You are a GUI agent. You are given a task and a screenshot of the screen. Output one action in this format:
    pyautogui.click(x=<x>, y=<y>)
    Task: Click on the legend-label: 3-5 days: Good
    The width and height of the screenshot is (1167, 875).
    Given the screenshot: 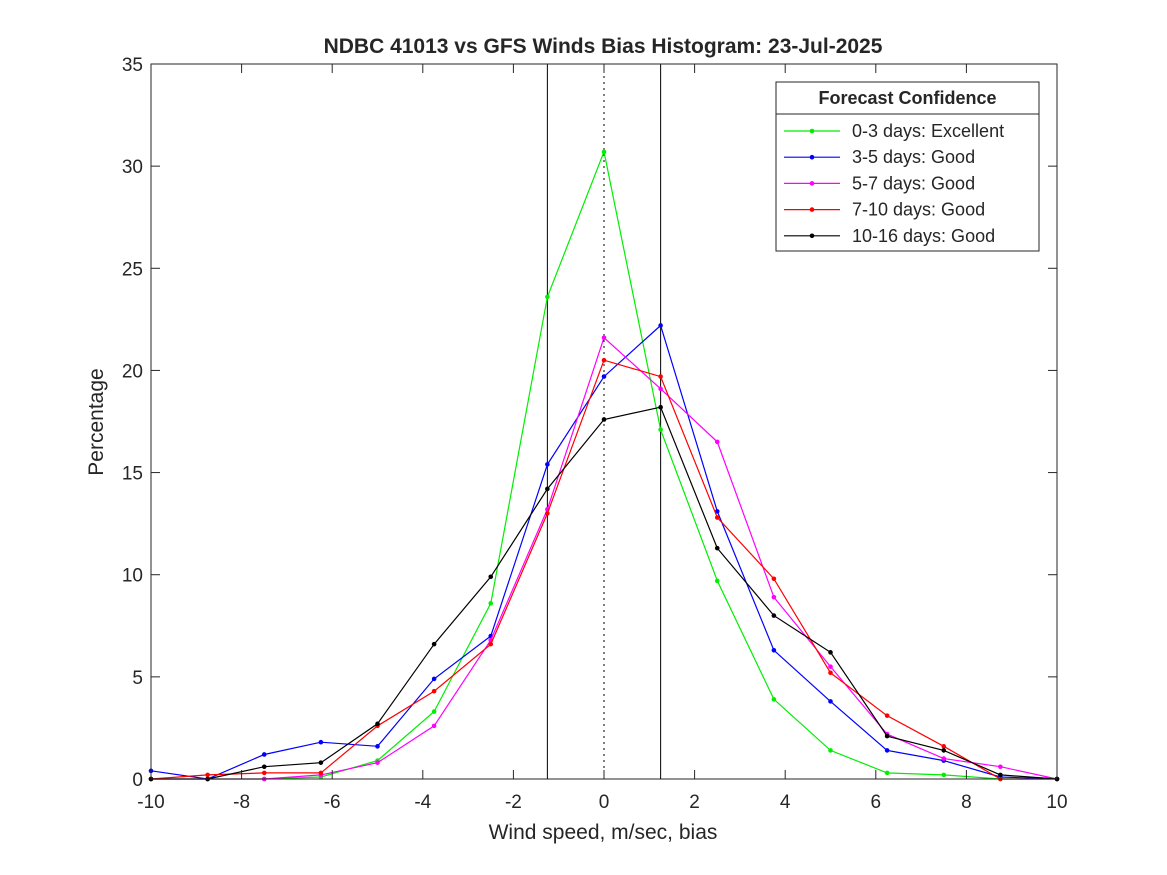 What is the action you would take?
    pyautogui.click(x=913, y=157)
    